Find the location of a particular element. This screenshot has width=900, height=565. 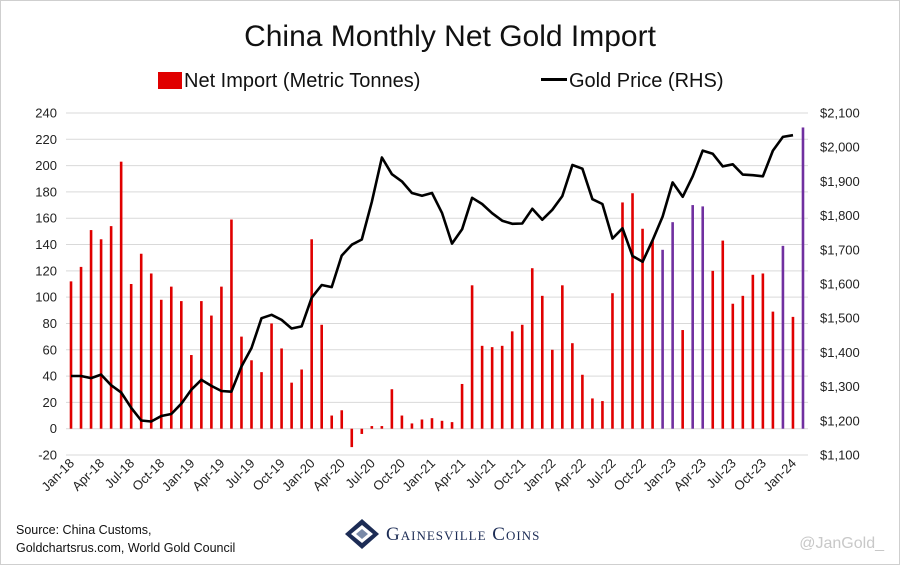

y-tick-right-8: $1,900 is located at coordinates (840, 181).